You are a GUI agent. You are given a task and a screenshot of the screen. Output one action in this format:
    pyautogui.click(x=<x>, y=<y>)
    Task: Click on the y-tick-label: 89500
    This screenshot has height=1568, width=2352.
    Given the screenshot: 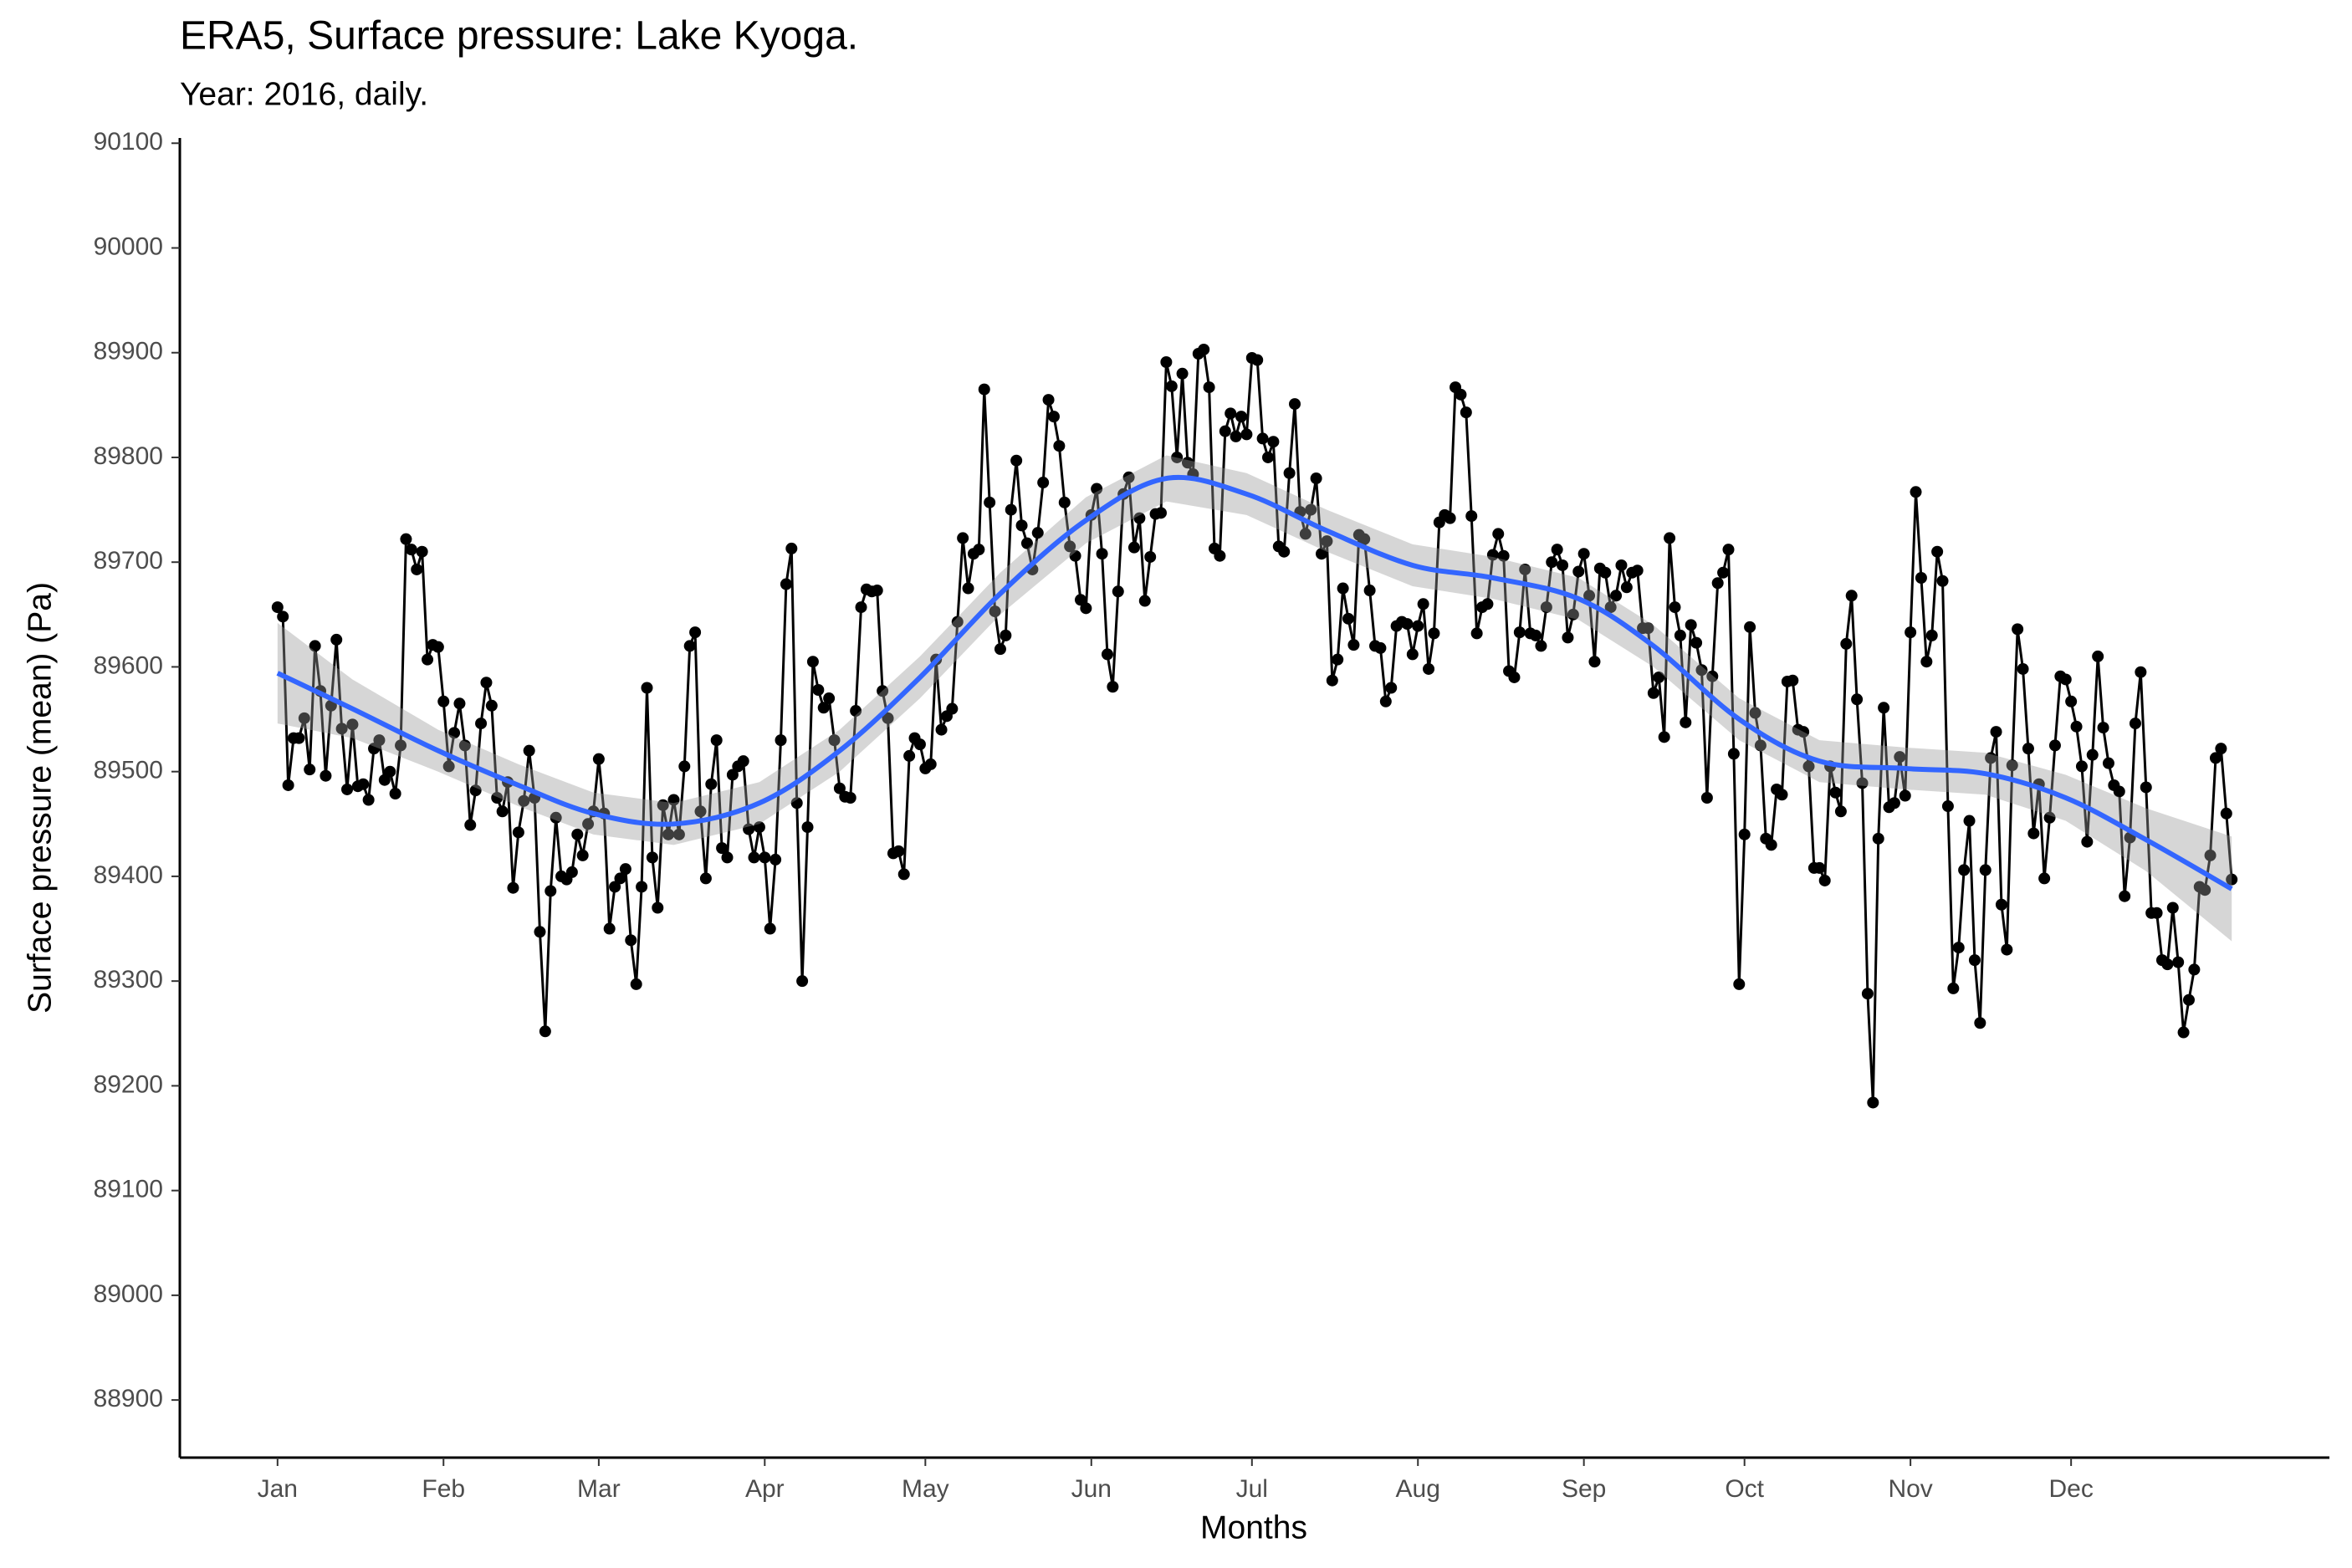 What is the action you would take?
    pyautogui.click(x=128, y=770)
    